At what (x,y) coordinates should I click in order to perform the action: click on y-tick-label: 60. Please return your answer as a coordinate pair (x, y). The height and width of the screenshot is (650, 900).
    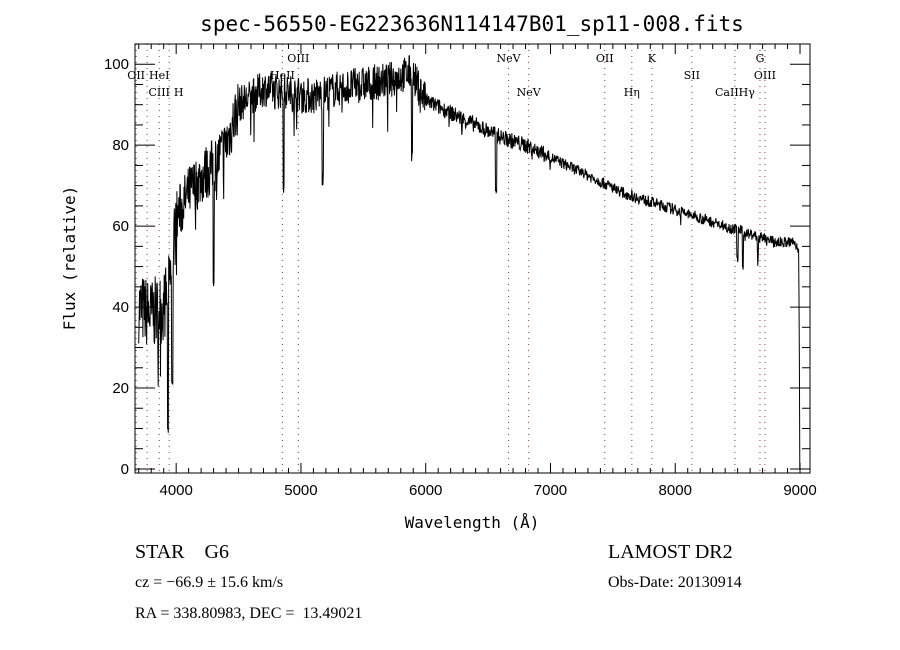
    Looking at the image, I should click on (120, 226).